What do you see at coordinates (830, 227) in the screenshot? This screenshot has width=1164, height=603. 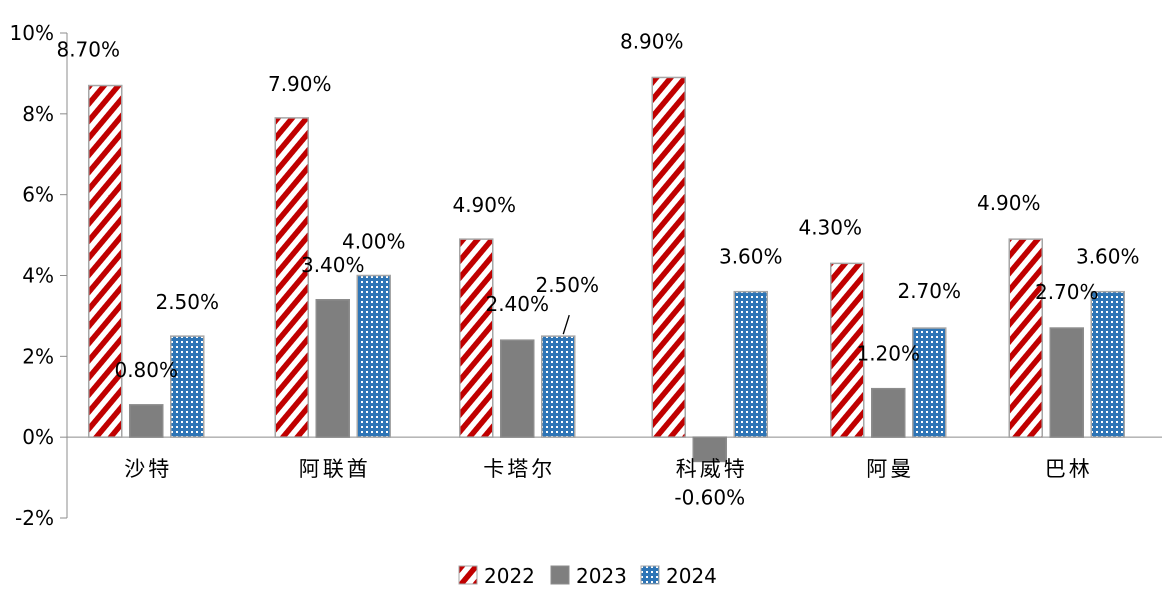 I see `data-label: 4.30%` at bounding box center [830, 227].